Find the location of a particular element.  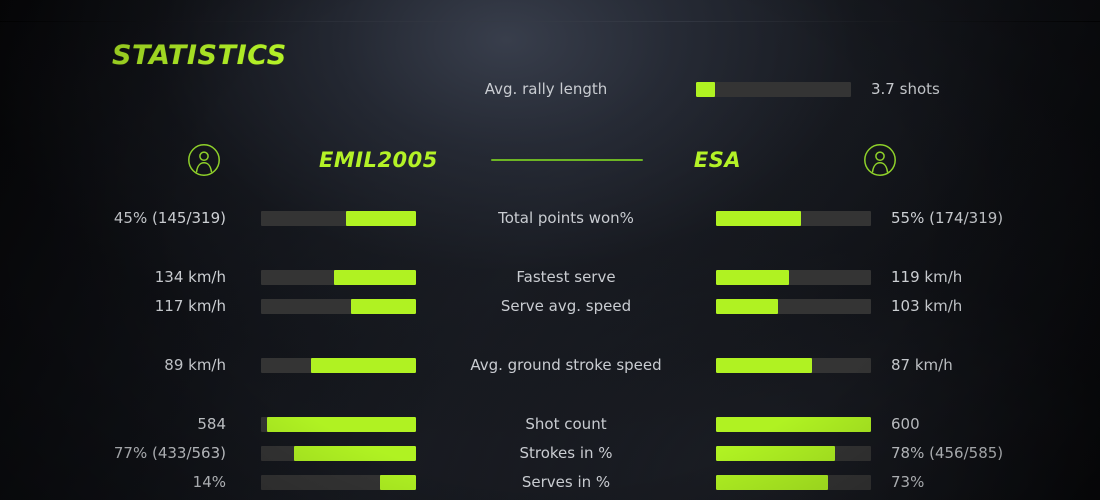

avg-rally-length-label: Avg. rally length is located at coordinates (546, 89).